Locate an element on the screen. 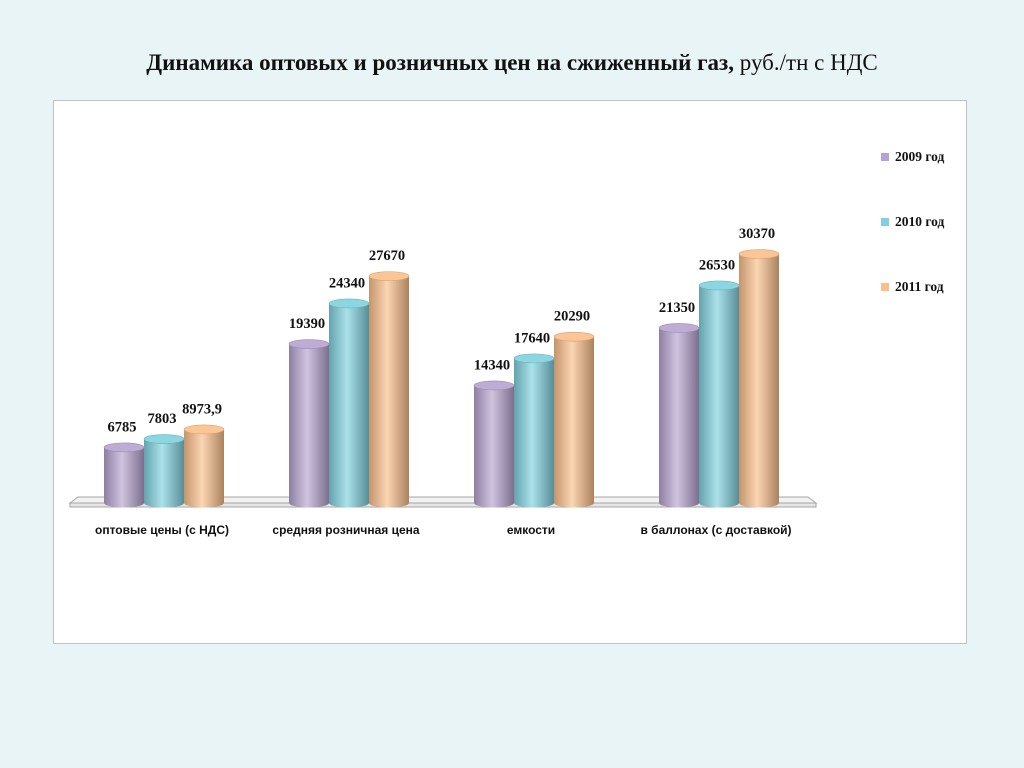 This screenshot has width=1024, height=768. data-label: 7803 is located at coordinates (162, 419).